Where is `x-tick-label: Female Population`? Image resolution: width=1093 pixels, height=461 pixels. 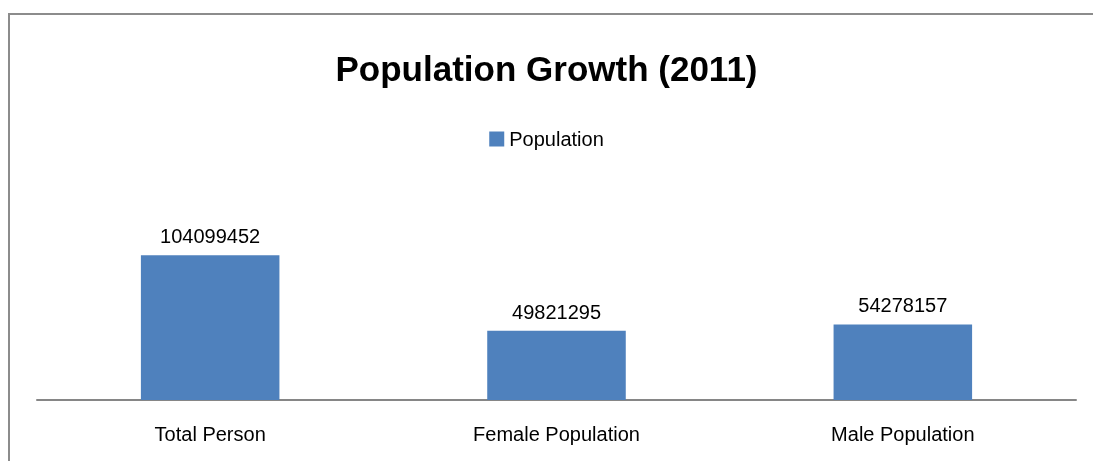
x-tick-label: Female Population is located at coordinates (556, 434).